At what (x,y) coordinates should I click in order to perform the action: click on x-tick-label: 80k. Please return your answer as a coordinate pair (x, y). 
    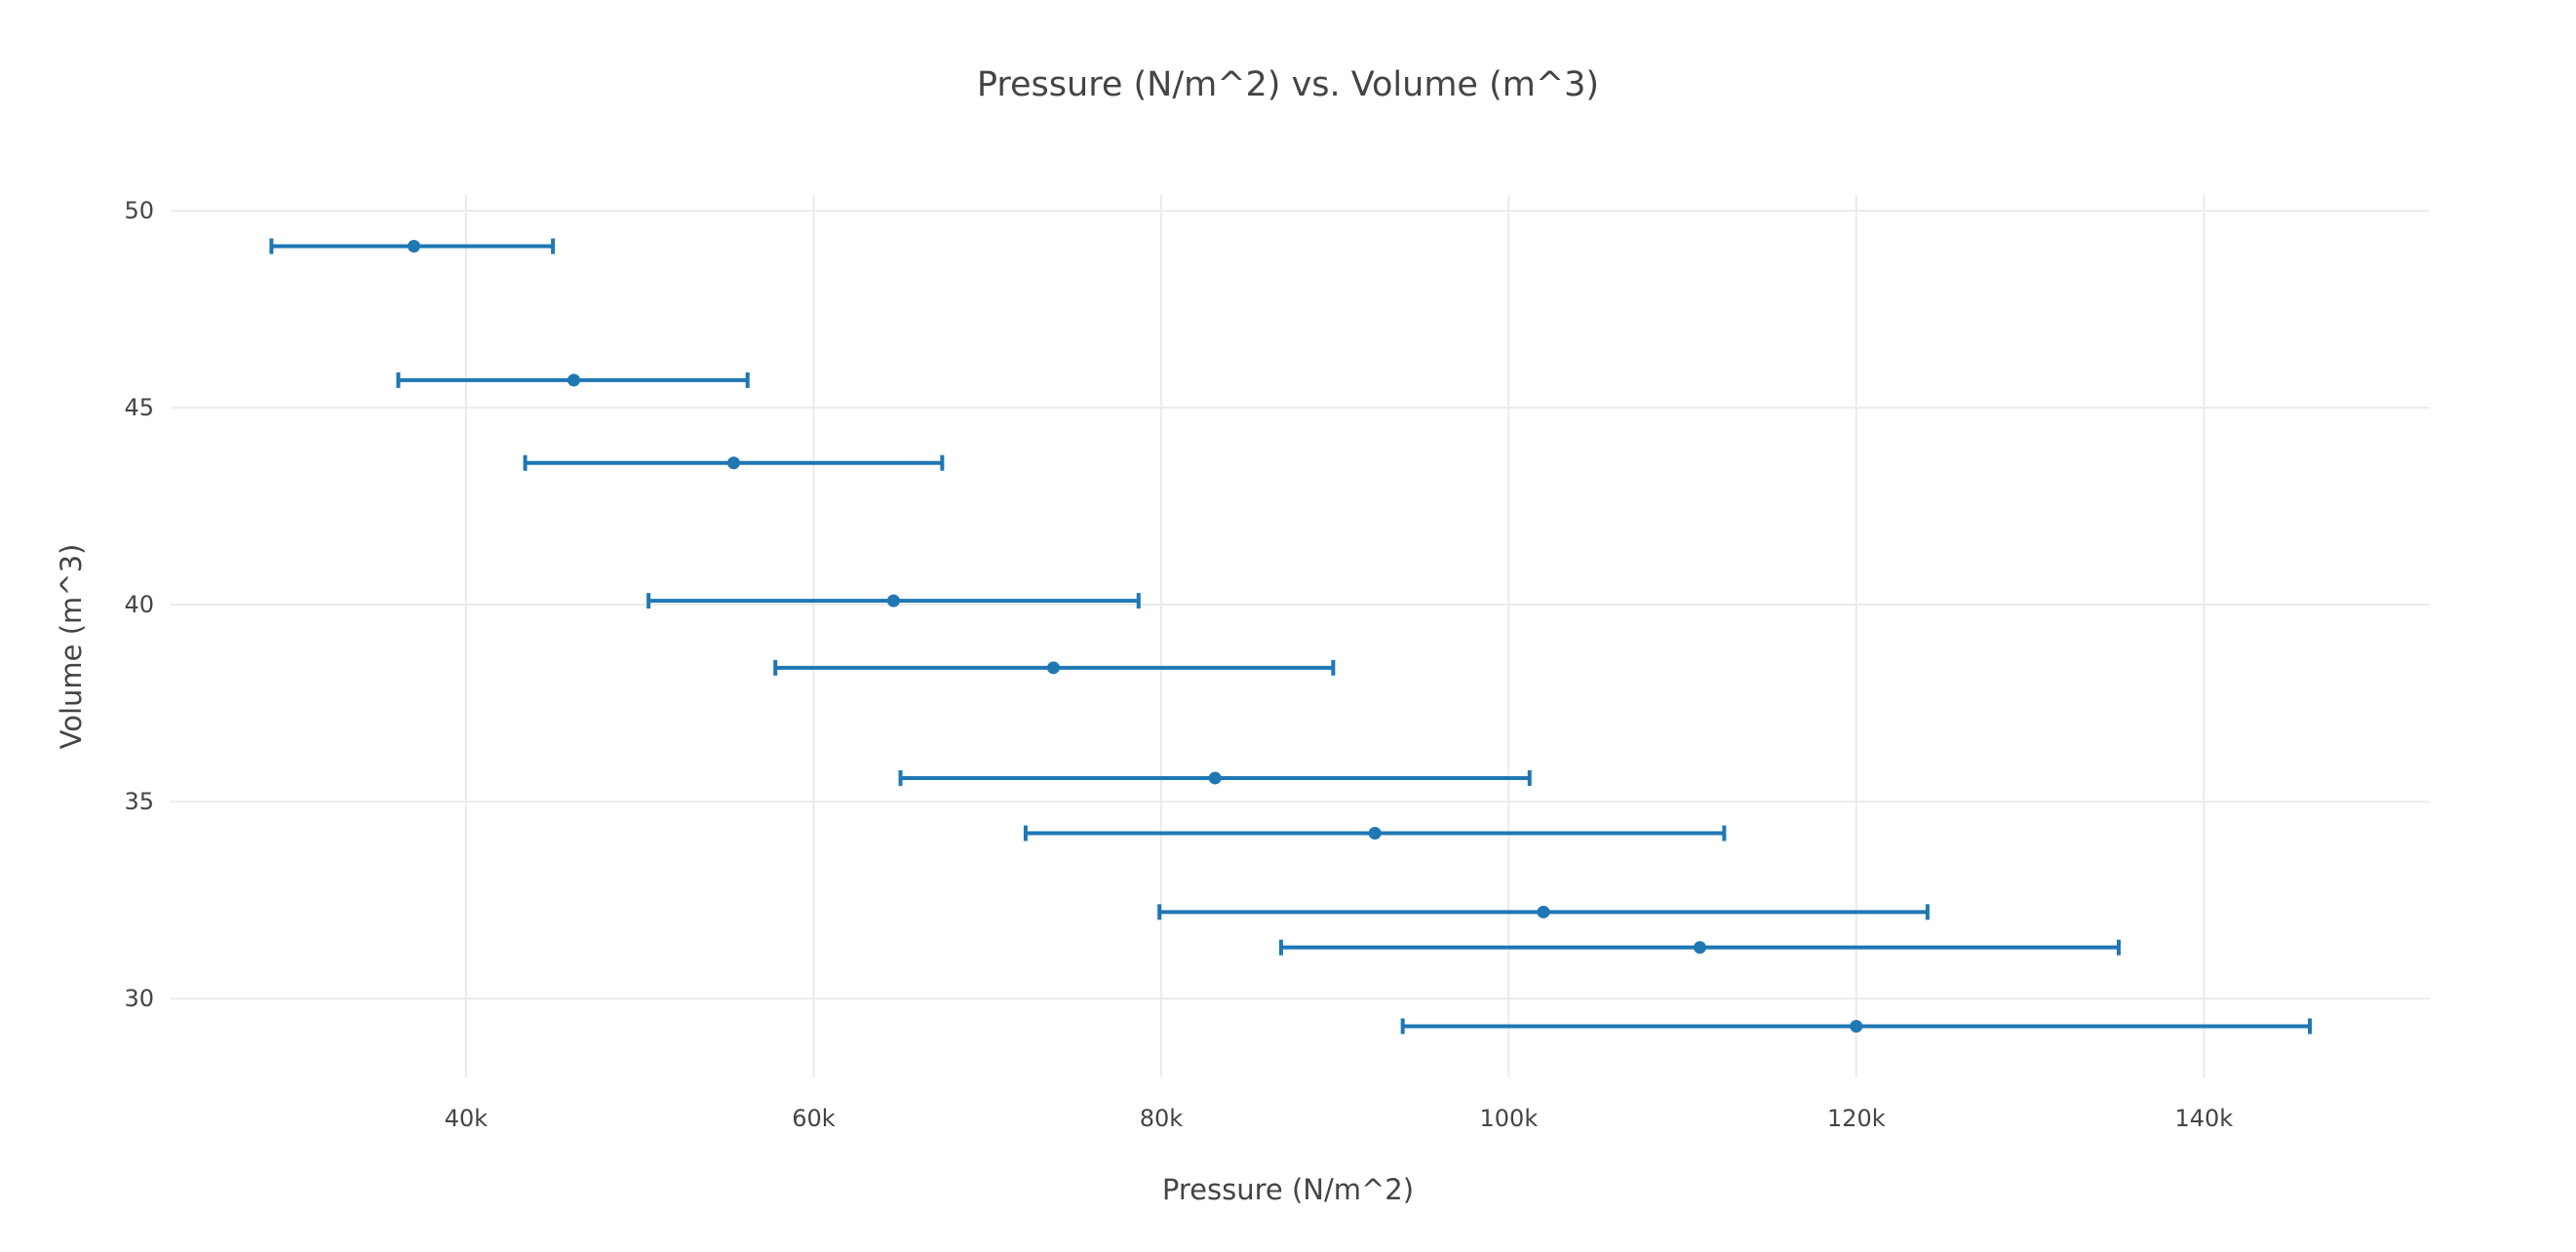
    Looking at the image, I should click on (1162, 1118).